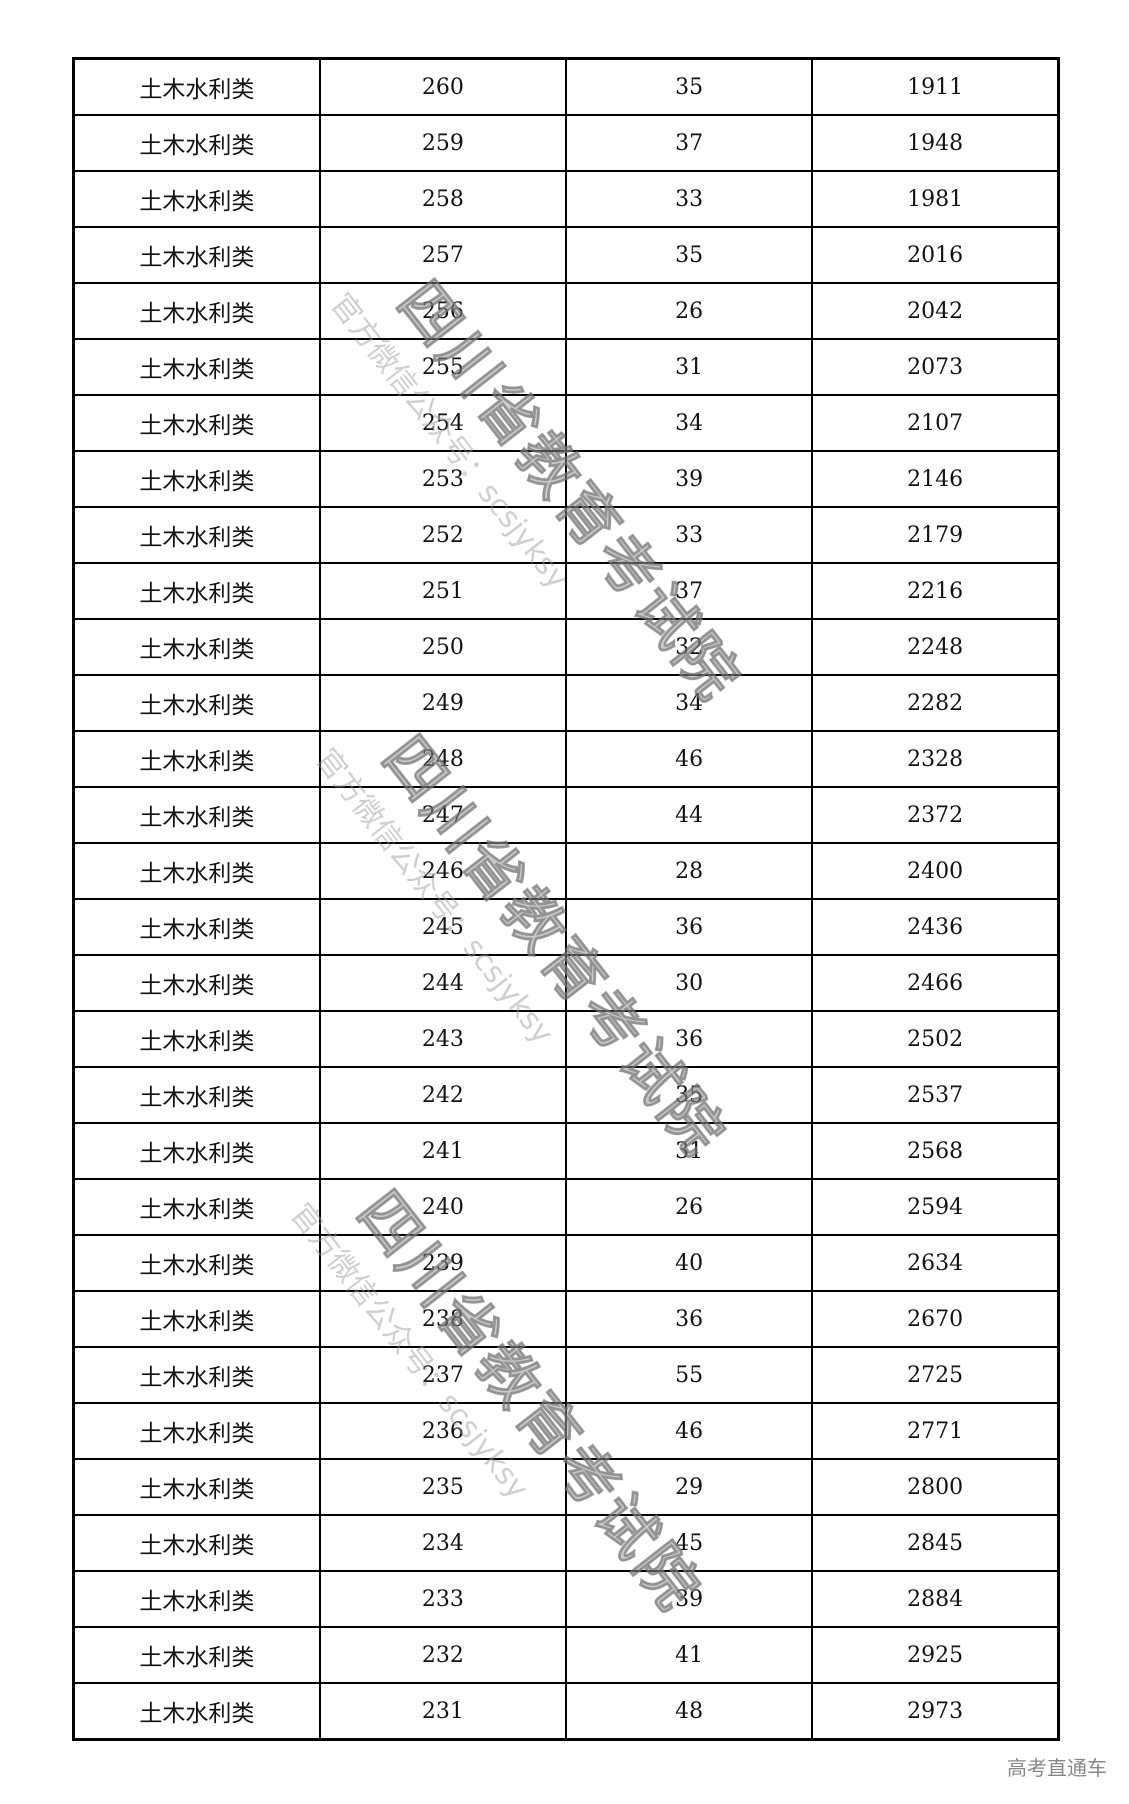  I want to click on table-row: 土木水利类 234 45 2845, so click(566, 1543).